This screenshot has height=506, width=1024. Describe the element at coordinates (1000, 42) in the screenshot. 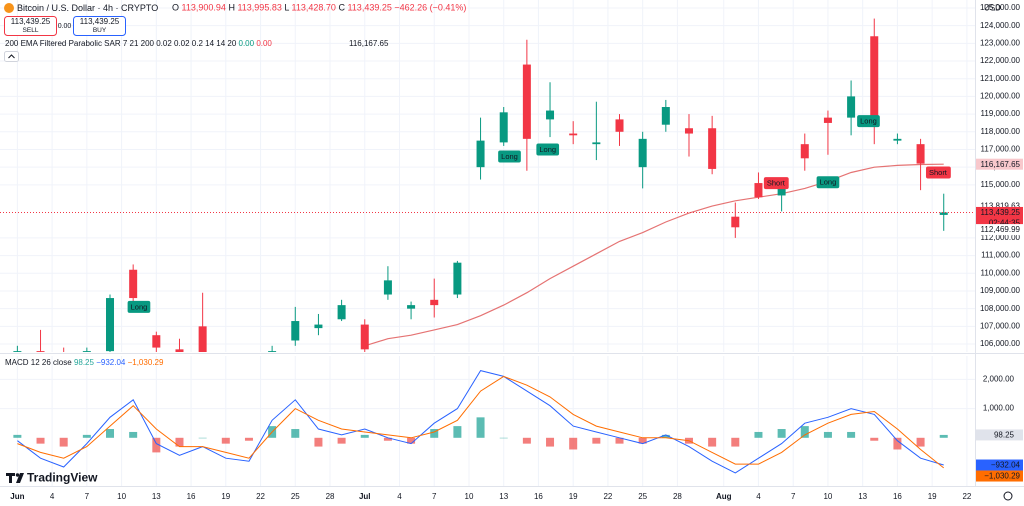

I see `y-tick-label: 123,000.00` at that location.